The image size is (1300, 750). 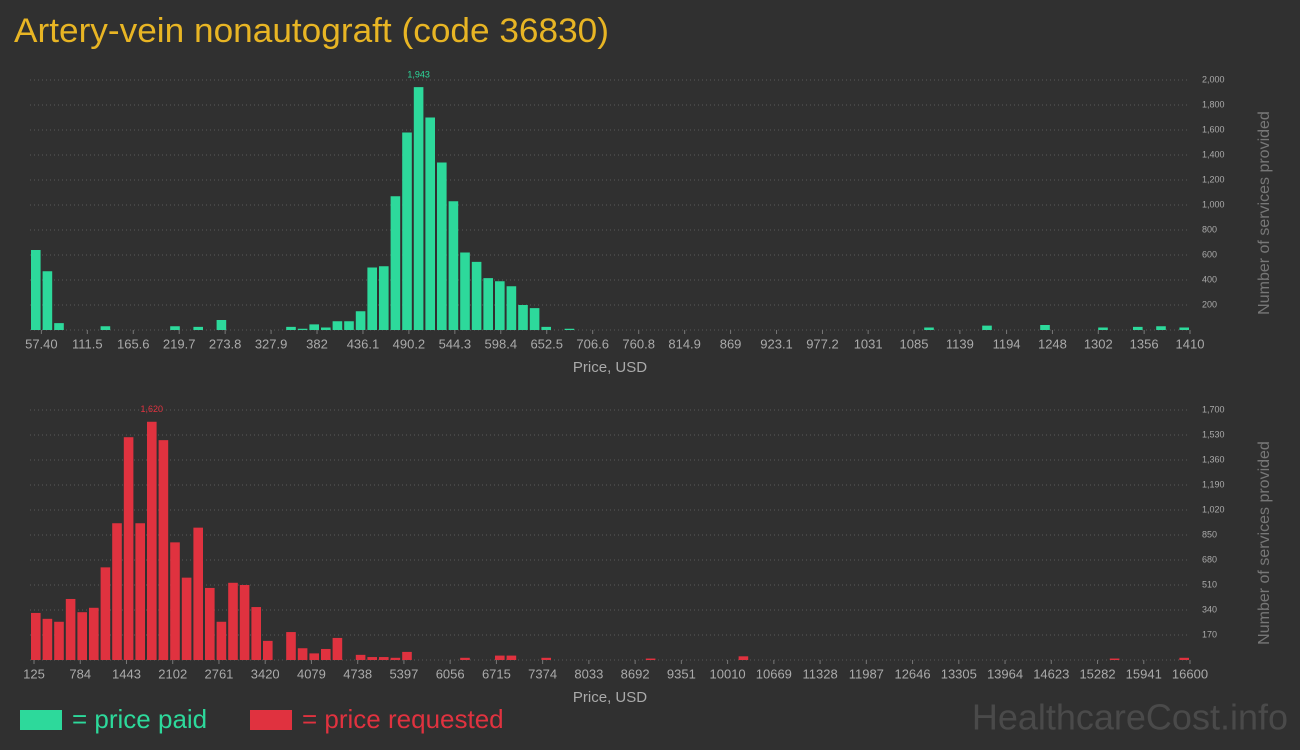 I want to click on x-tick-label: 1356, so click(x=1144, y=343).